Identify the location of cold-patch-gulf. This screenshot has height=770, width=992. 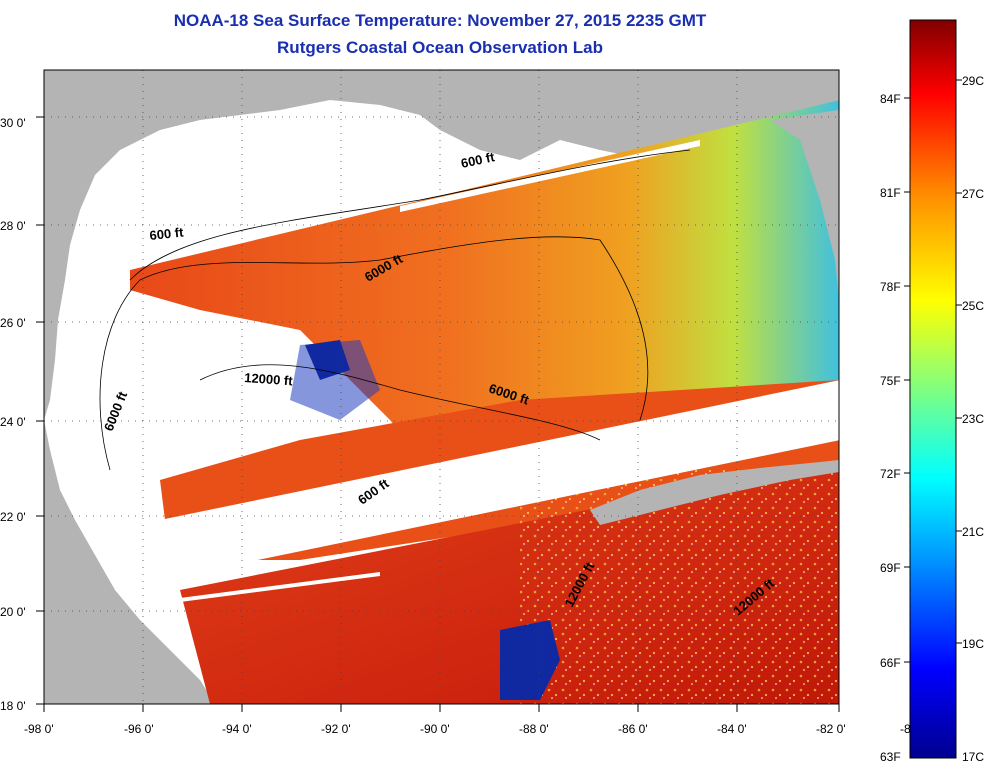
(327, 360).